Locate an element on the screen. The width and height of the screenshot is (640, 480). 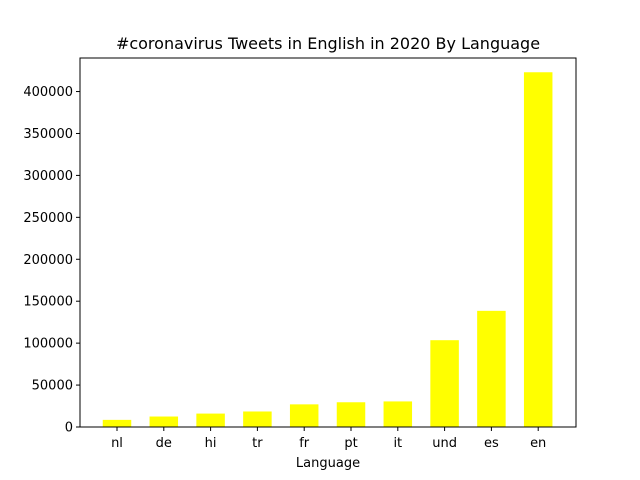
x-tick-label: es is located at coordinates (491, 443).